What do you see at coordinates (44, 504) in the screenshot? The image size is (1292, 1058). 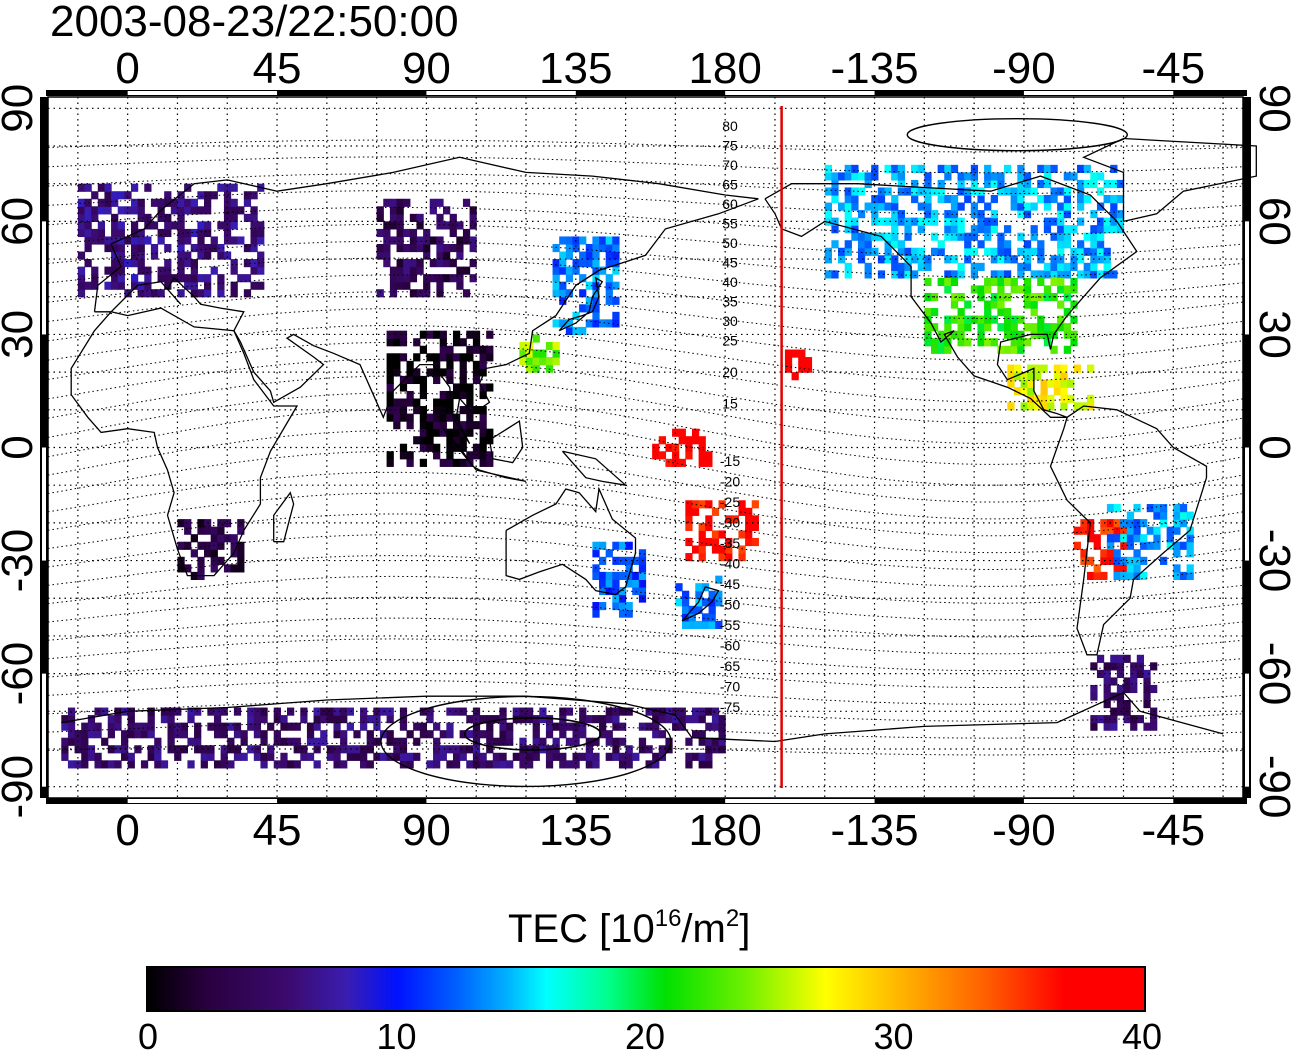 I see `frame-gap` at bounding box center [44, 504].